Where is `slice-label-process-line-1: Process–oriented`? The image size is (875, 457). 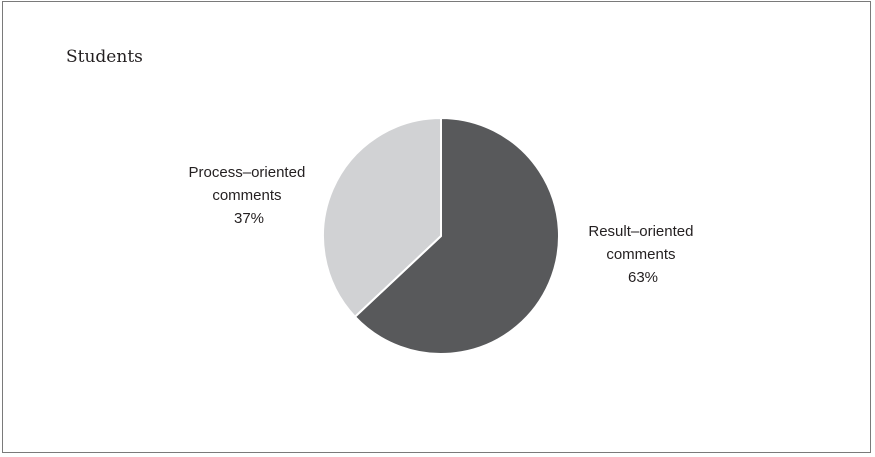 slice-label-process-line-1: Process–oriented is located at coordinates (247, 172).